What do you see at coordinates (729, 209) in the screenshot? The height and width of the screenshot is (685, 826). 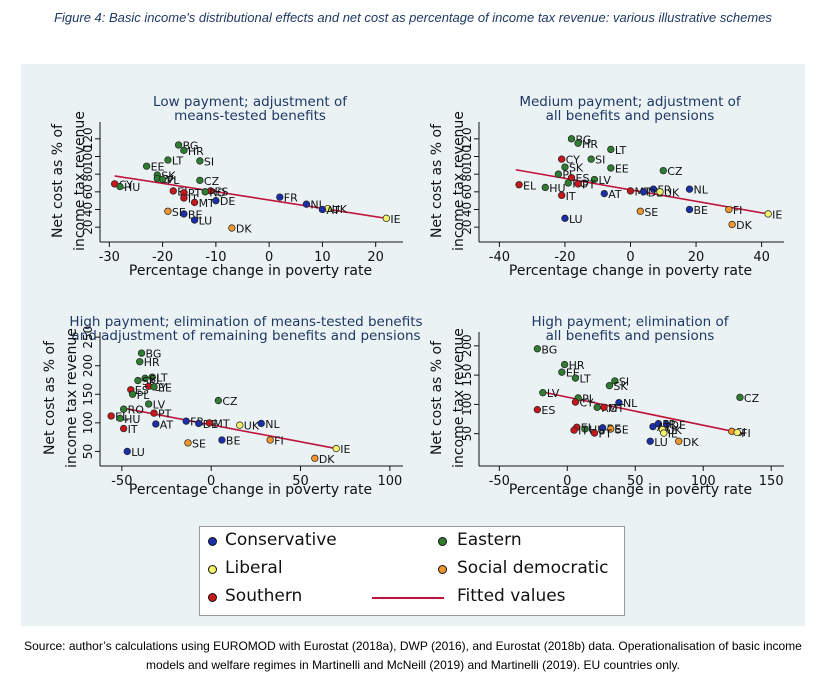 I see `chart2-point-fi` at bounding box center [729, 209].